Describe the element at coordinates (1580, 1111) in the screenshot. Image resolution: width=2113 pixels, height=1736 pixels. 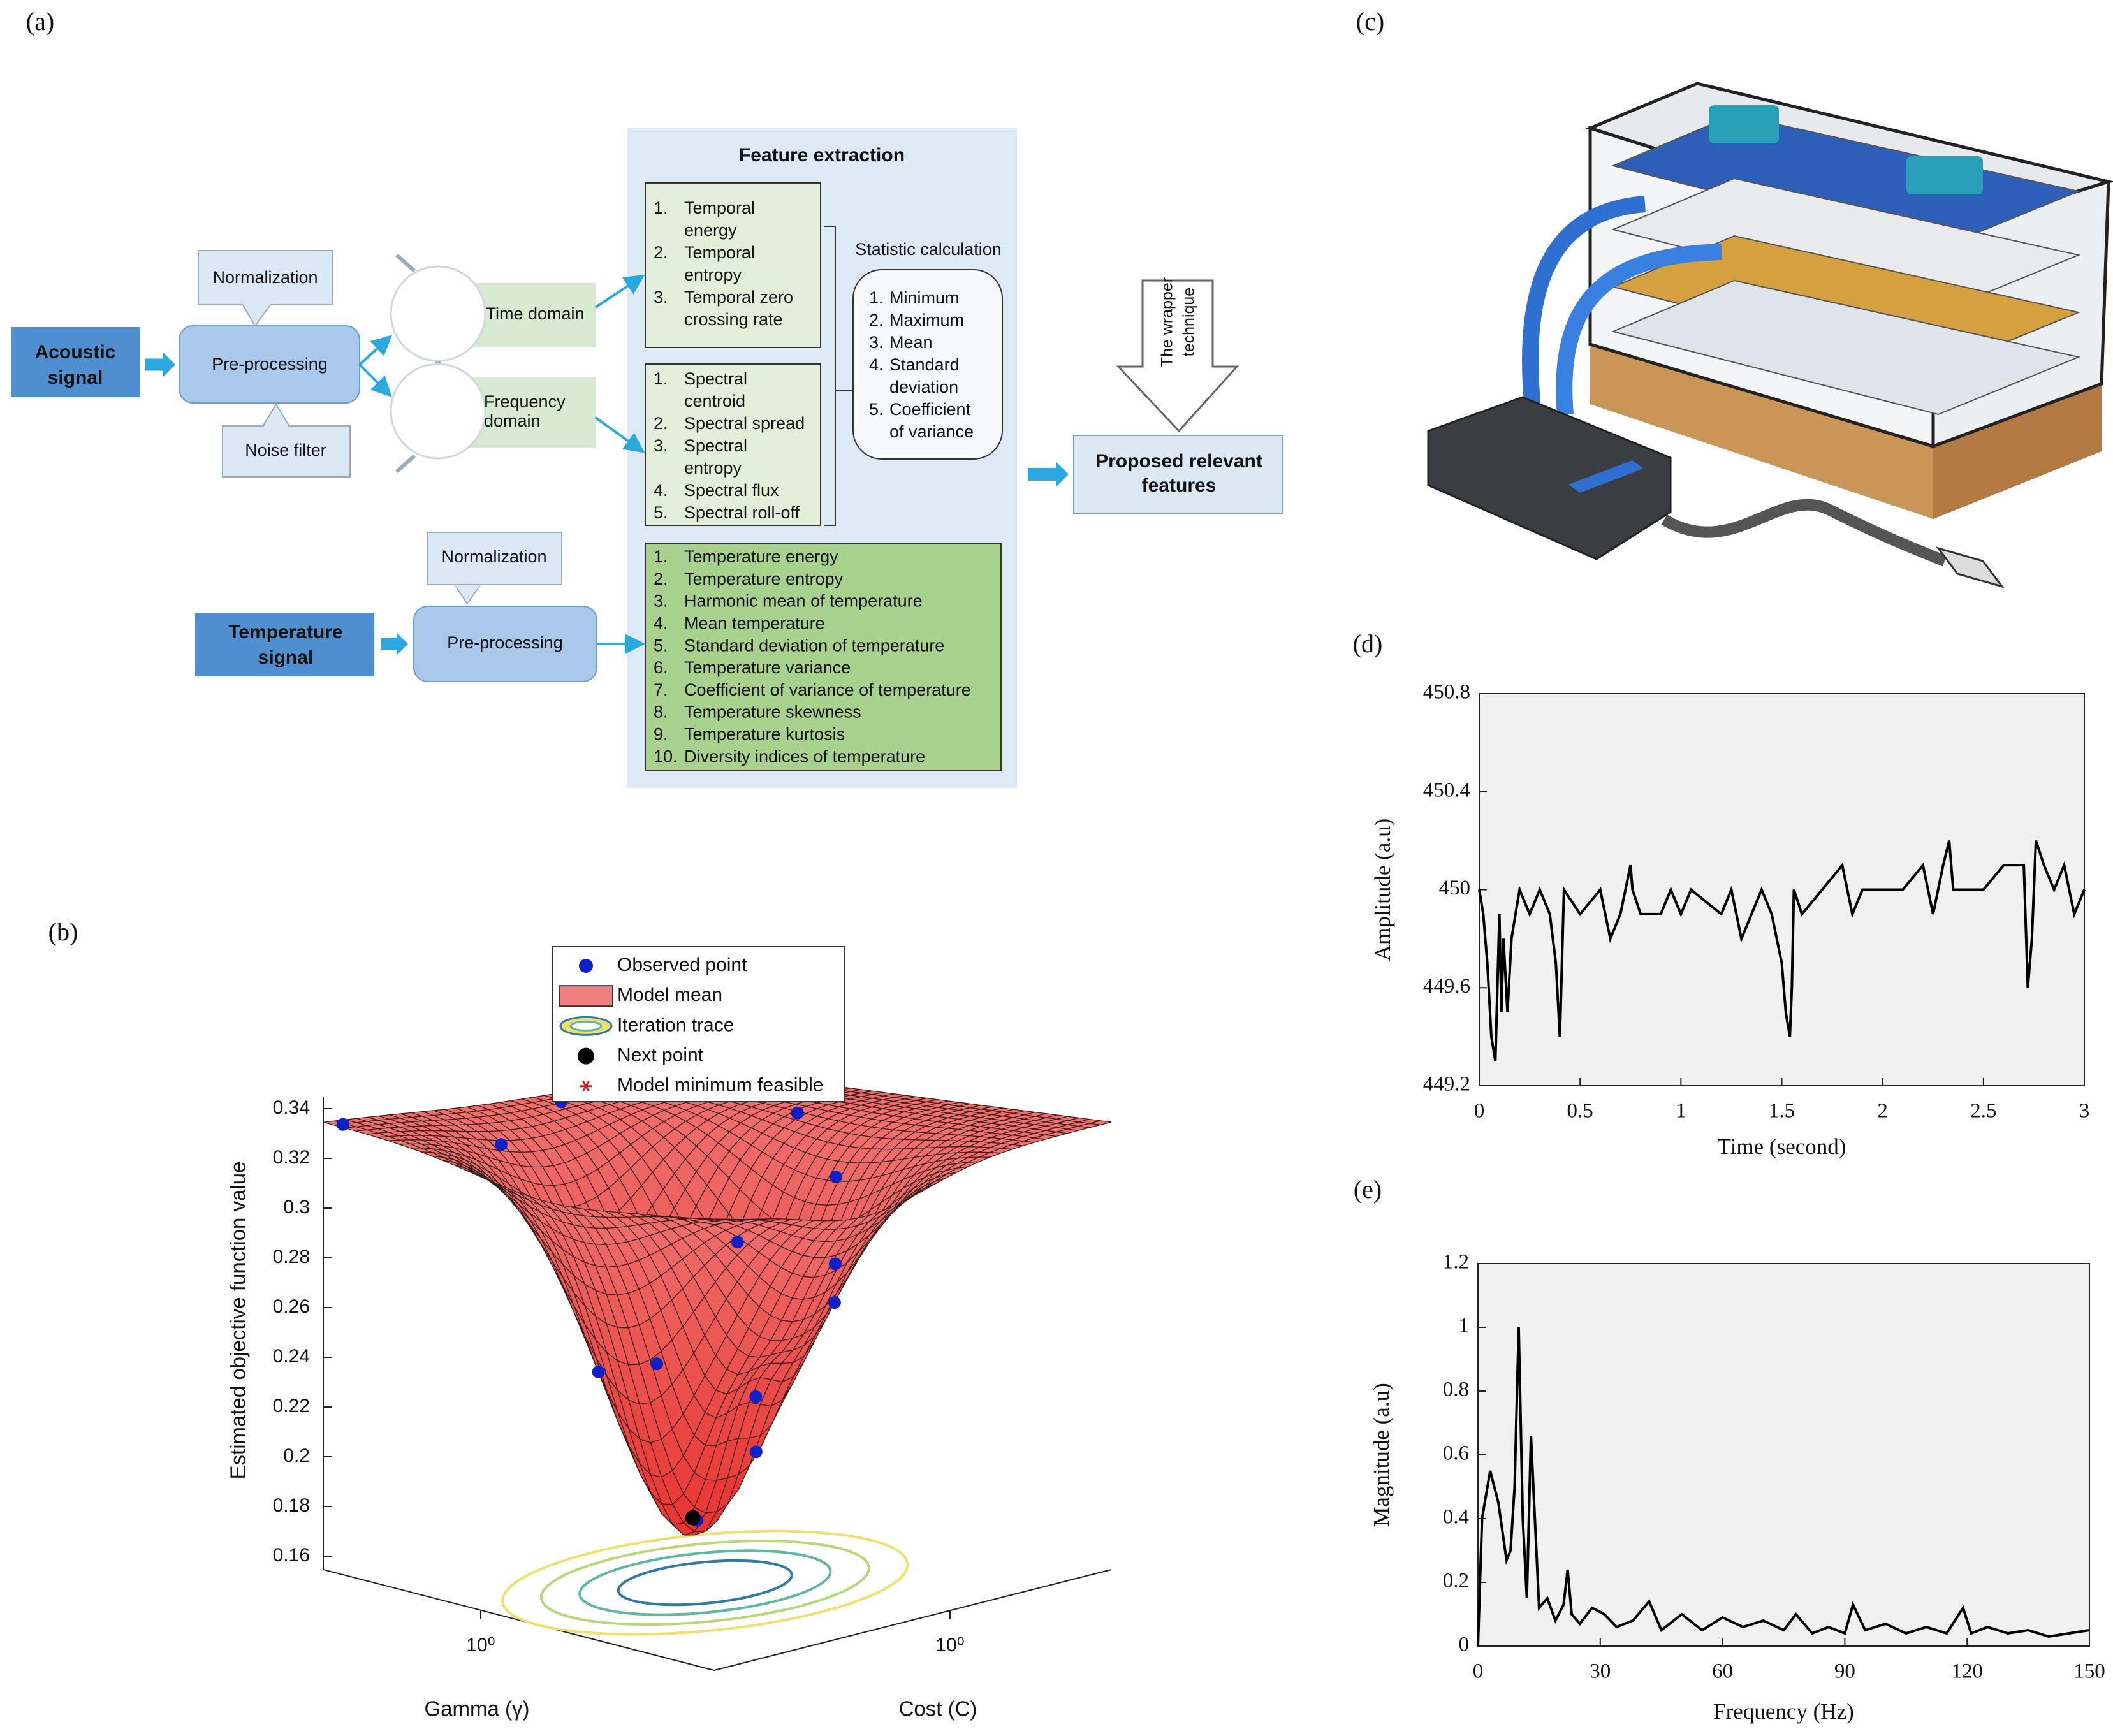
I see `x-tick-label: 0.5` at that location.